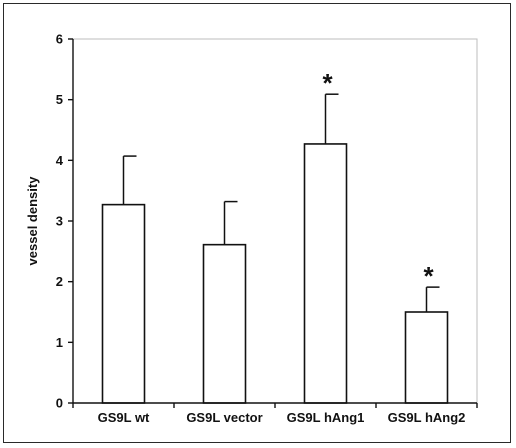  Describe the element at coordinates (59, 39) in the screenshot. I see `y-tick-label-6: 6` at that location.